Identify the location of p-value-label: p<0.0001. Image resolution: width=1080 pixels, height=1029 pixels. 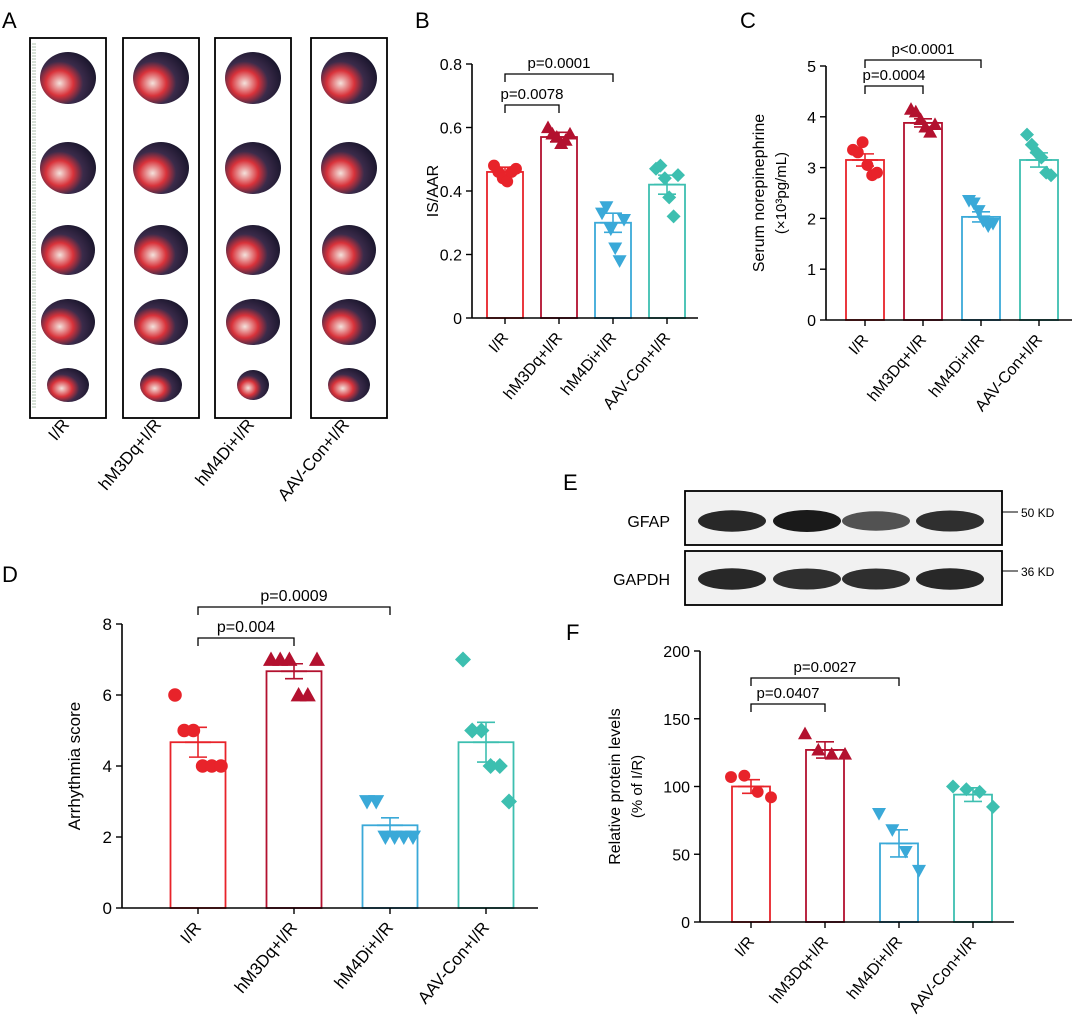
(923, 49).